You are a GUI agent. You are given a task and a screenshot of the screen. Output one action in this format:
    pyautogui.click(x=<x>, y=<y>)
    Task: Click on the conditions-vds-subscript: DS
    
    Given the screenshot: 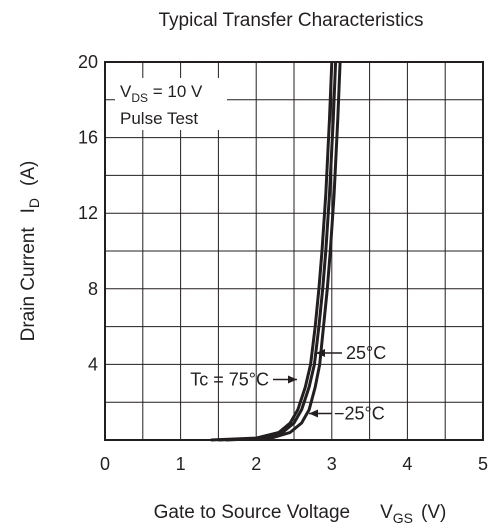 What is the action you would take?
    pyautogui.click(x=139, y=98)
    